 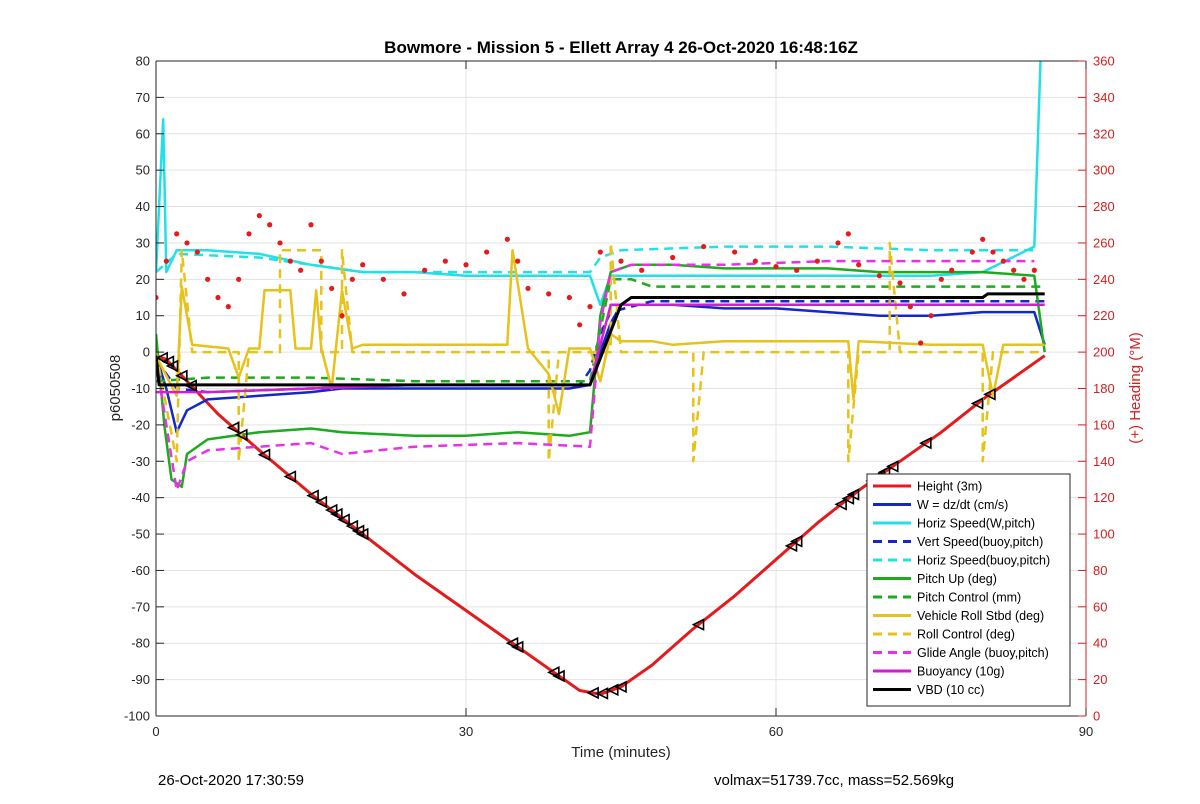 I want to click on y-axis-label: p6050508, so click(x=115, y=388).